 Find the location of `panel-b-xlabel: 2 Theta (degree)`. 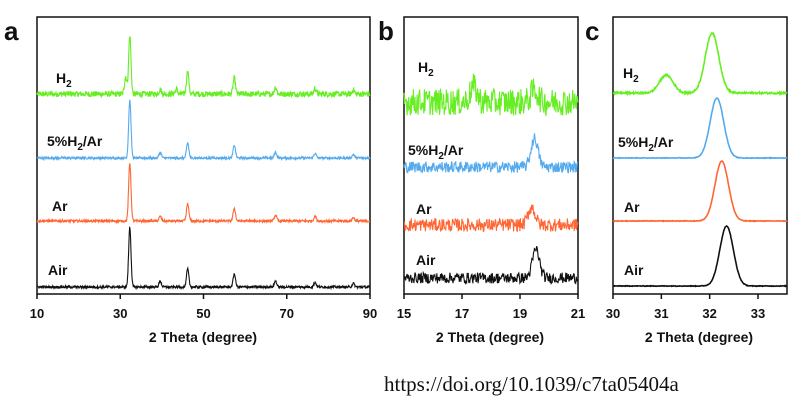

panel-b-xlabel: 2 Theta (degree) is located at coordinates (490, 337).